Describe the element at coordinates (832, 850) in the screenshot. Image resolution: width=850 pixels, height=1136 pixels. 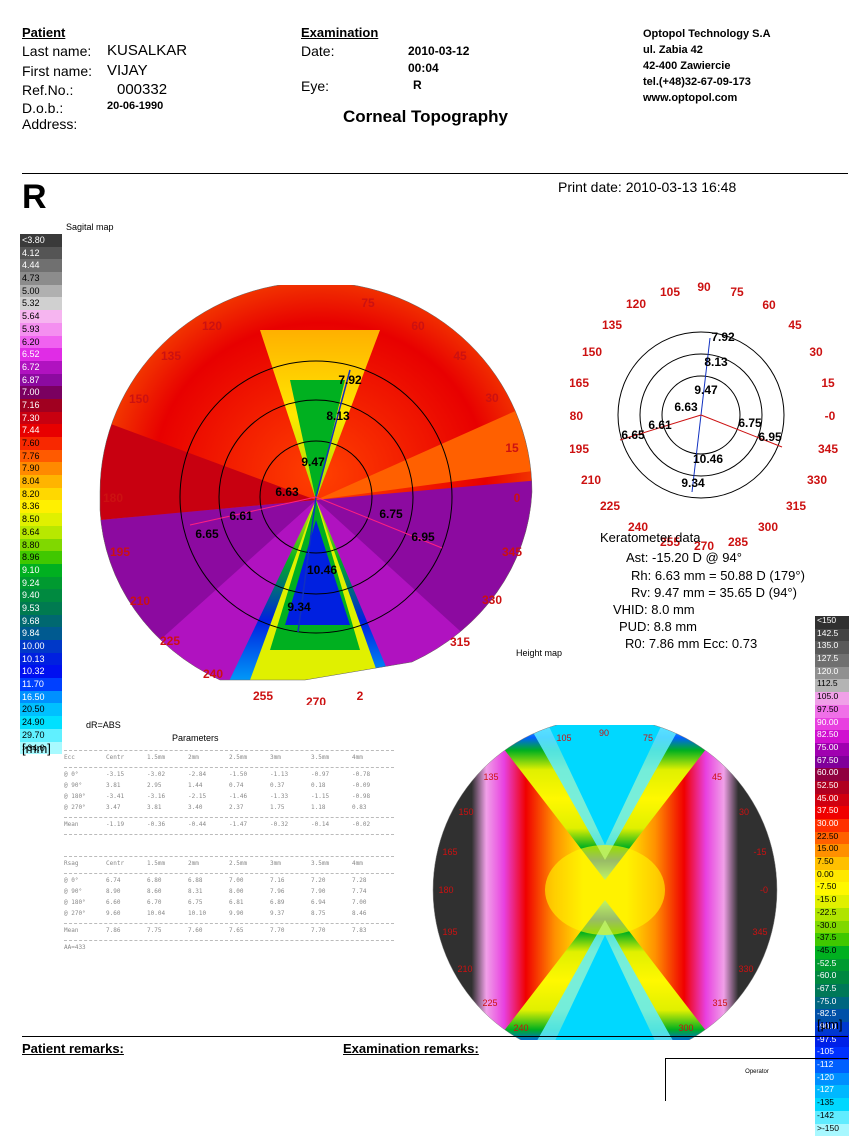
I see `height-scale-swatch: 15.00` at that location.